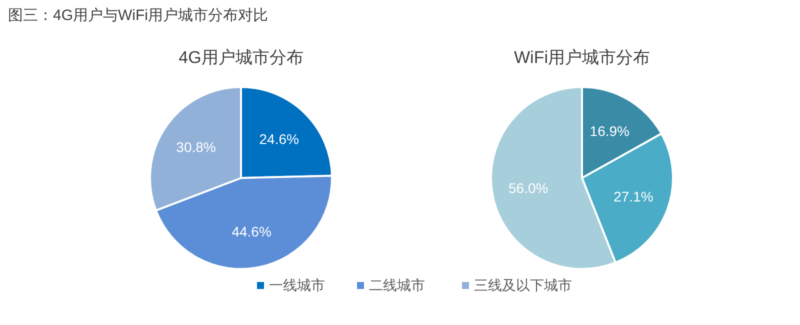 This screenshot has width=800, height=325. What do you see at coordinates (528, 188) in the screenshot?
I see `data-label: 56.0%` at bounding box center [528, 188].